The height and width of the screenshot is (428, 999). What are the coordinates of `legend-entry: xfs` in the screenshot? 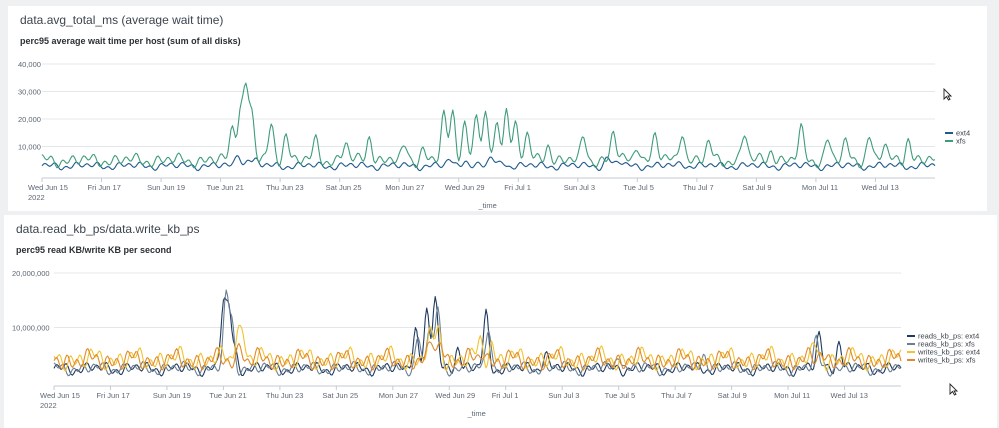 It's located at (961, 141).